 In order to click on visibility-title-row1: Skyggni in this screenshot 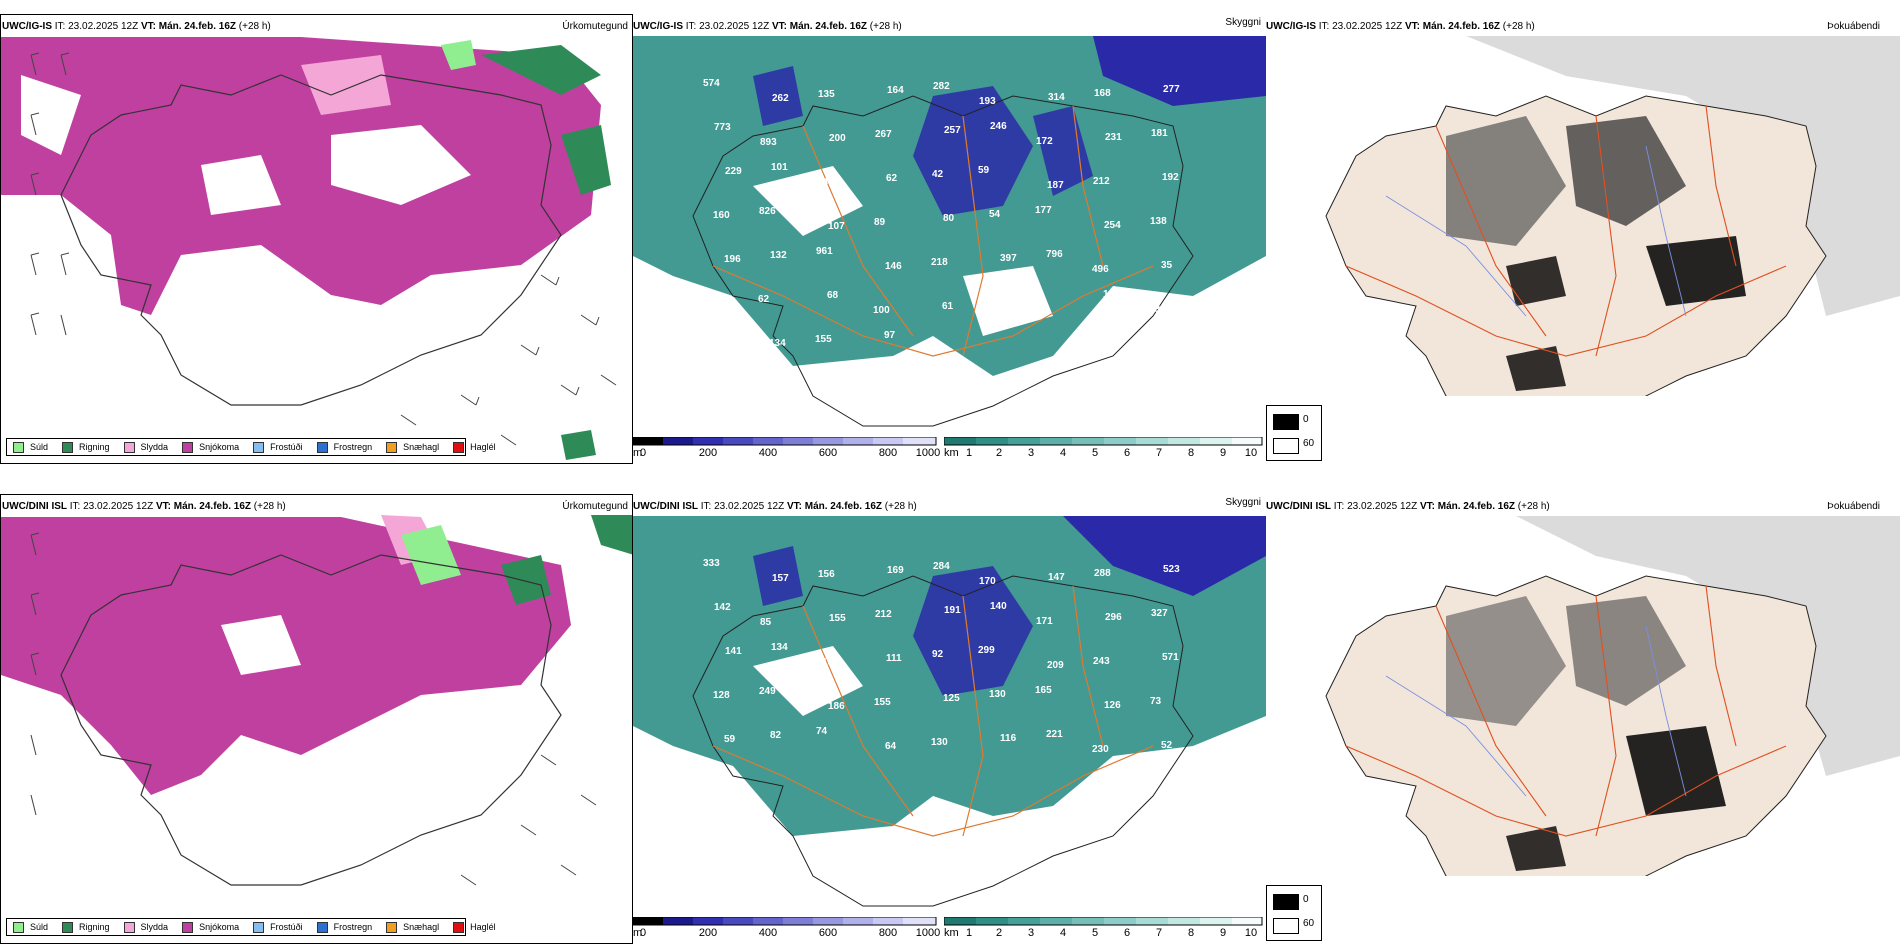, I will do `click(1243, 22)`.